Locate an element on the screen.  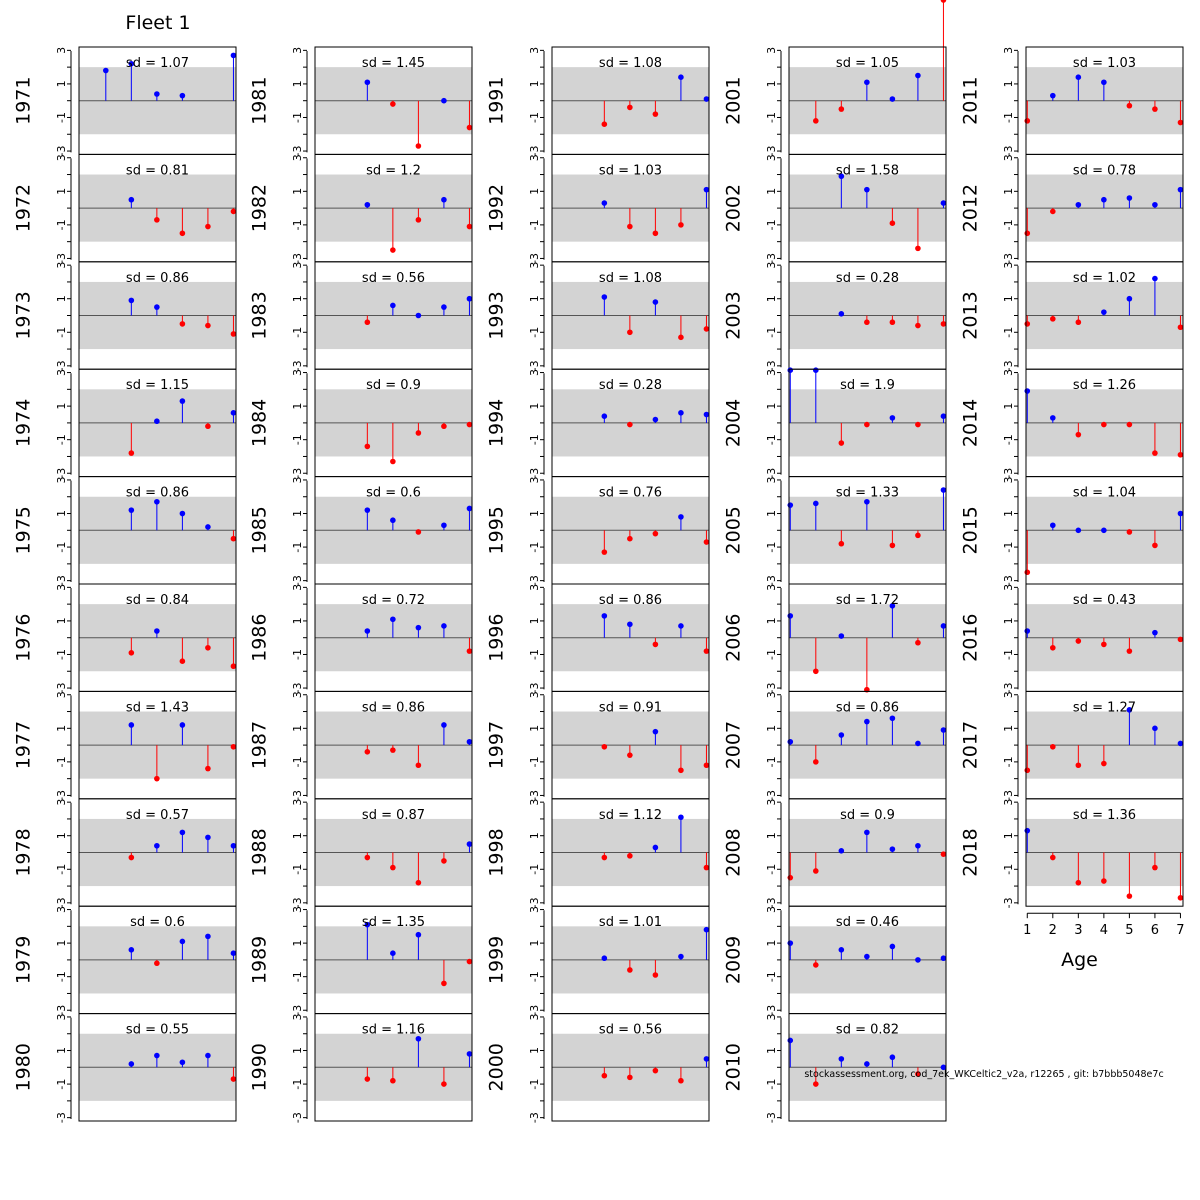
sd-label: sd = 1.36 is located at coordinates (1104, 815).